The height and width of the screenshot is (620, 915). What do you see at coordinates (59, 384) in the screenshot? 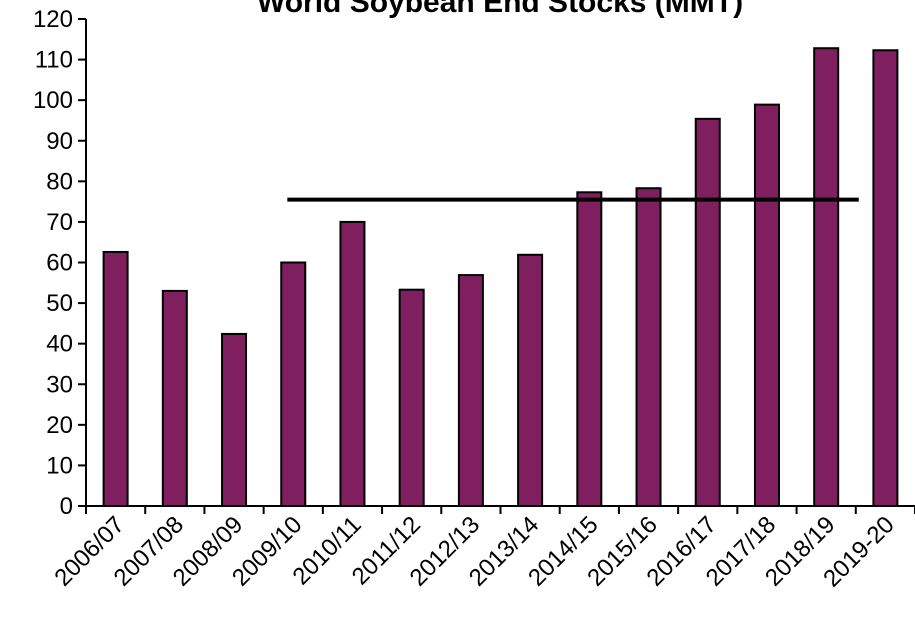
I see `y-tick-label: 30` at bounding box center [59, 384].